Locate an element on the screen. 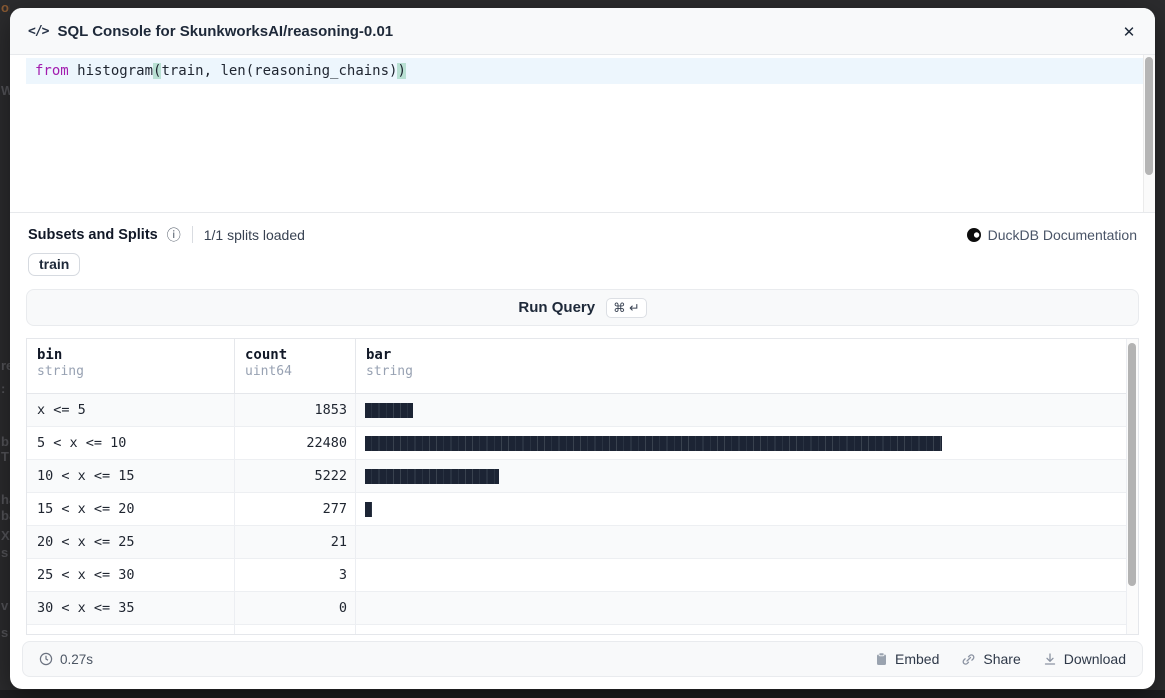  column-header-count: count uint64 is located at coordinates (295, 366).